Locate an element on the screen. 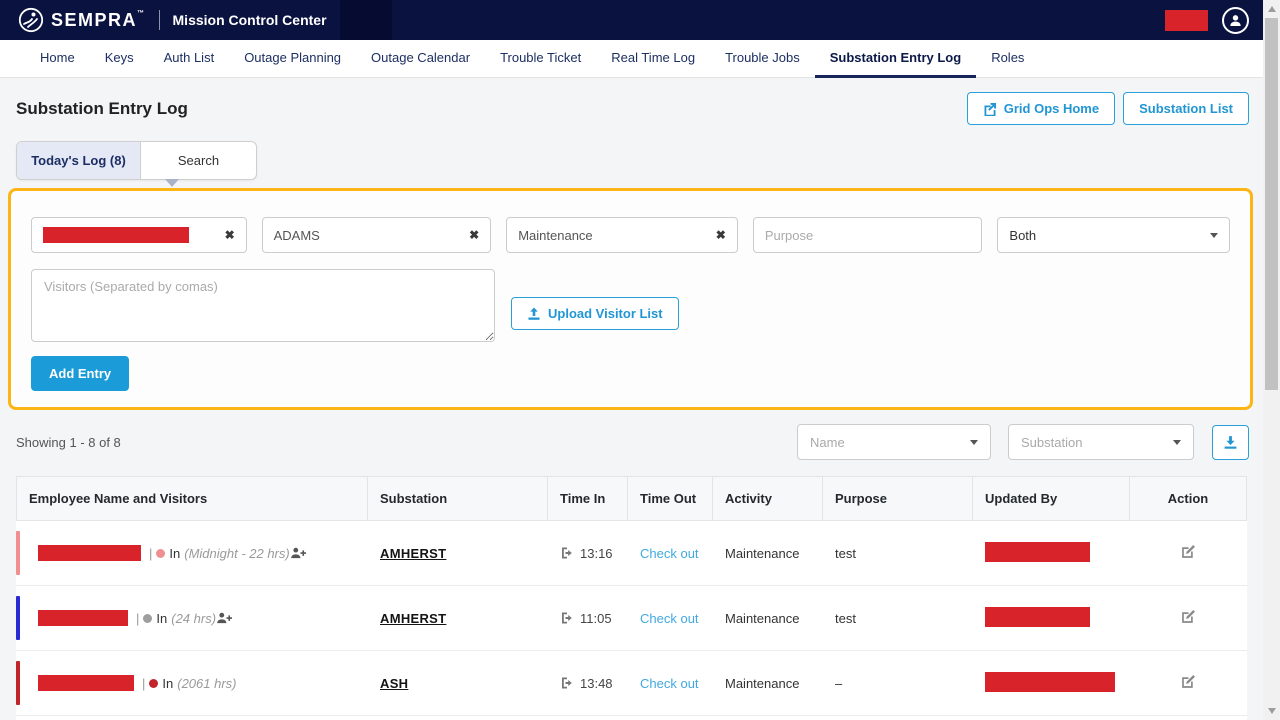  username-redacted is located at coordinates (1186, 20).